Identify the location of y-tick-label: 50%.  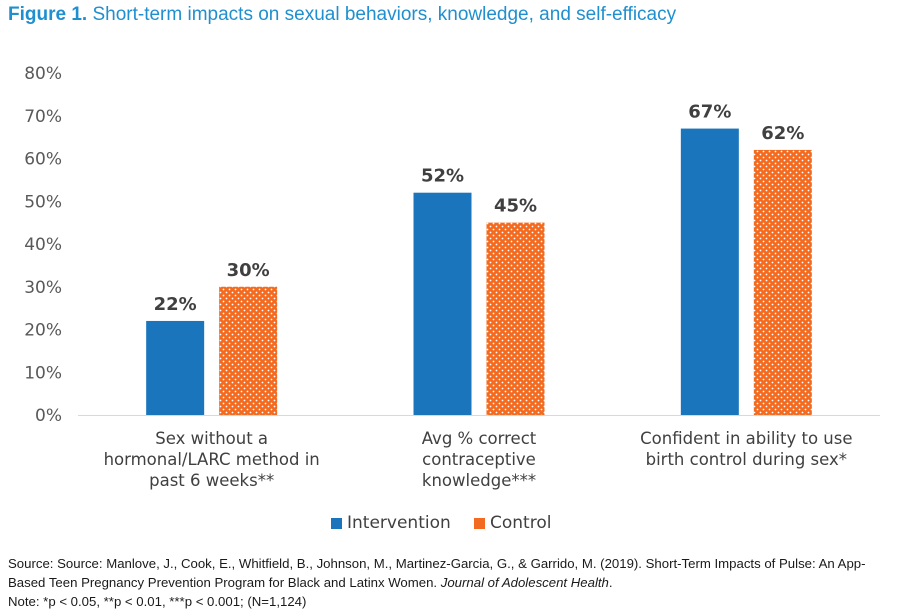
(43, 202).